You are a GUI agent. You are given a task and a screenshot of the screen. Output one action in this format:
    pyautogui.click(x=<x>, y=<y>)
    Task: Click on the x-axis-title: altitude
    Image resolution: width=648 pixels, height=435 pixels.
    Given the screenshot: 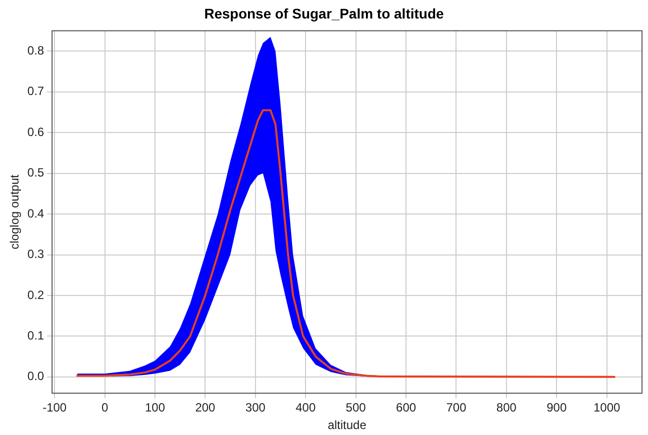 What is the action you would take?
    pyautogui.click(x=347, y=425)
    